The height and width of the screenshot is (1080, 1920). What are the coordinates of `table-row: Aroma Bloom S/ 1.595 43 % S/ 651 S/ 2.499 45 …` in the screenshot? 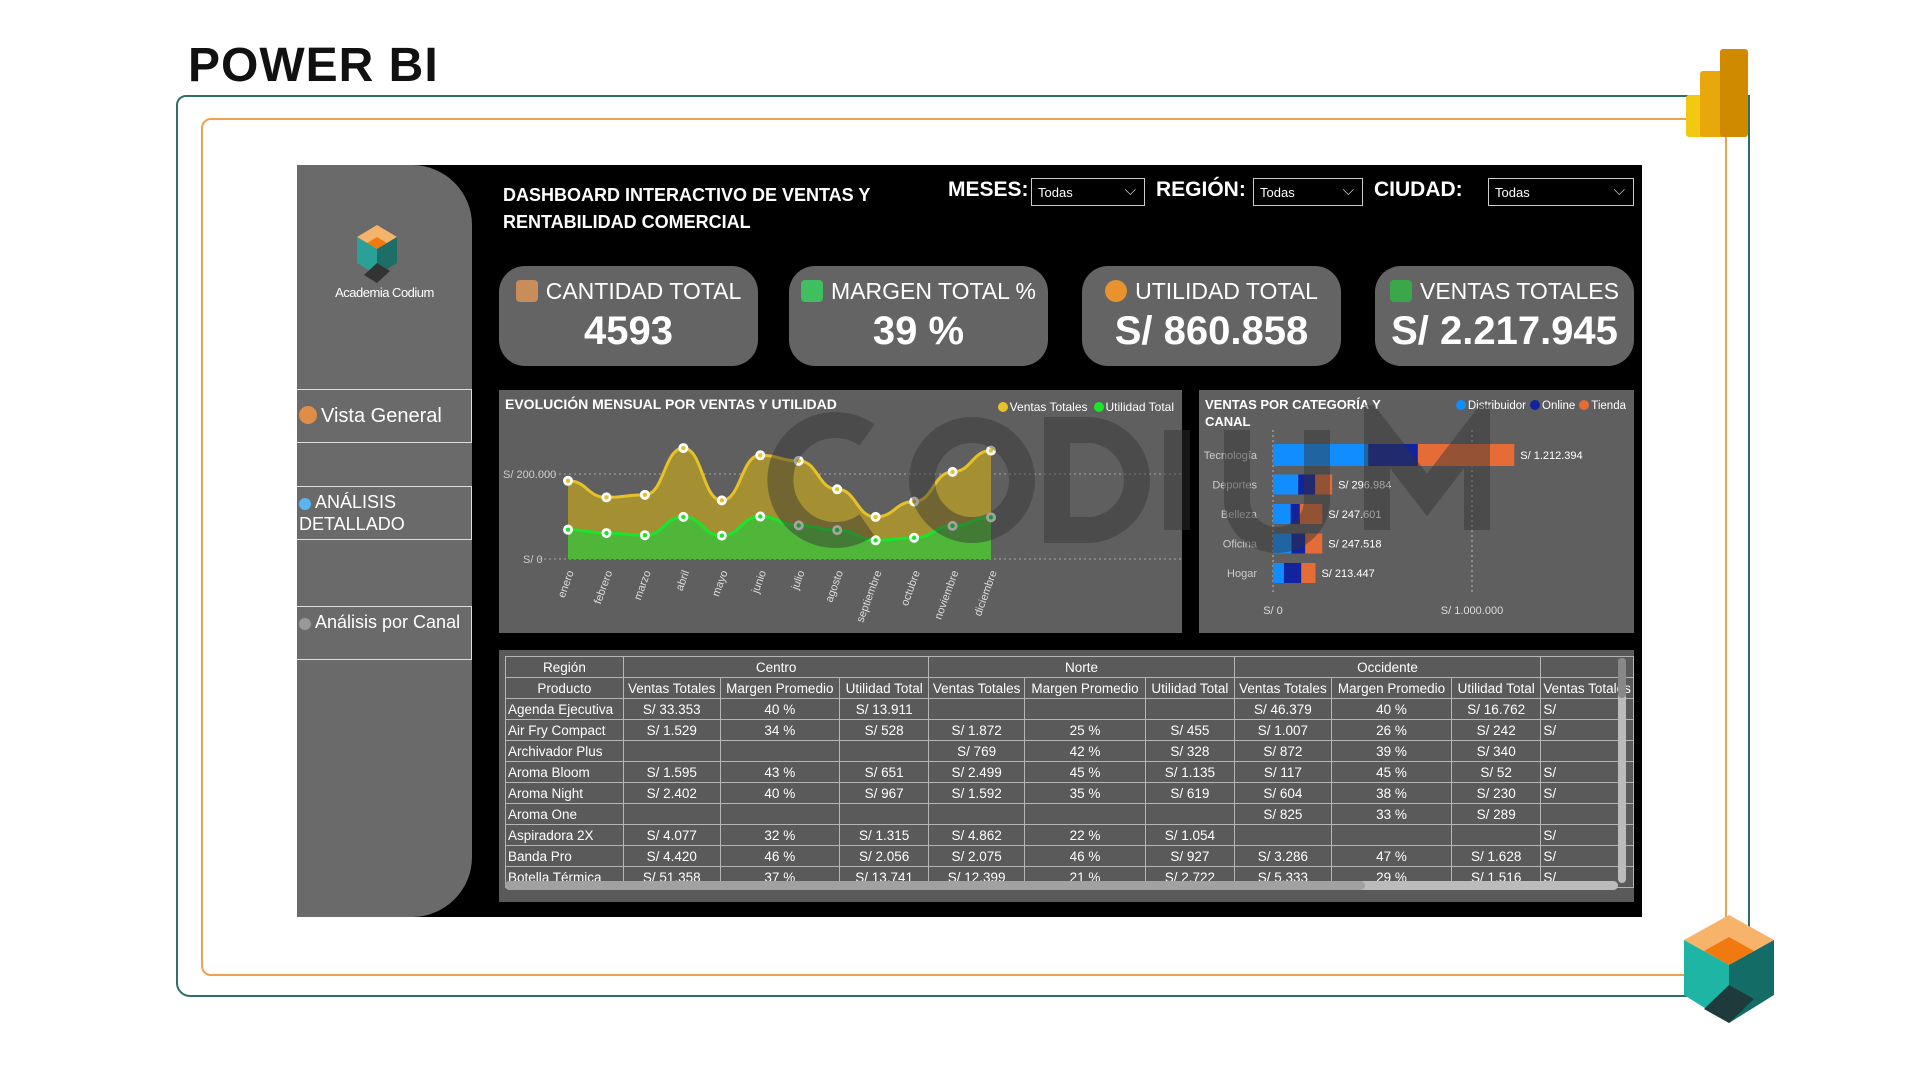 It's located at (1069, 772).